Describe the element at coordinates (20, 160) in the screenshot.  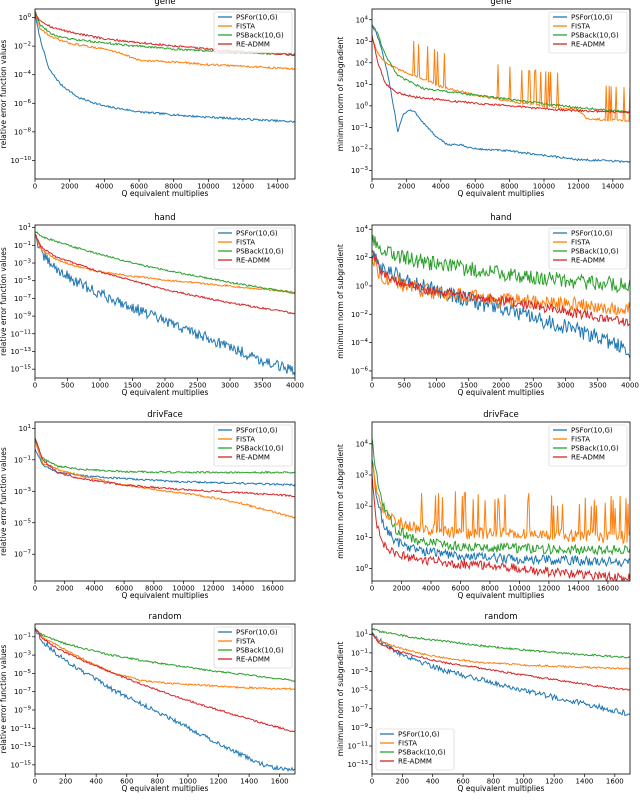
I see `y-tick-label: 10⁻¹⁰` at that location.